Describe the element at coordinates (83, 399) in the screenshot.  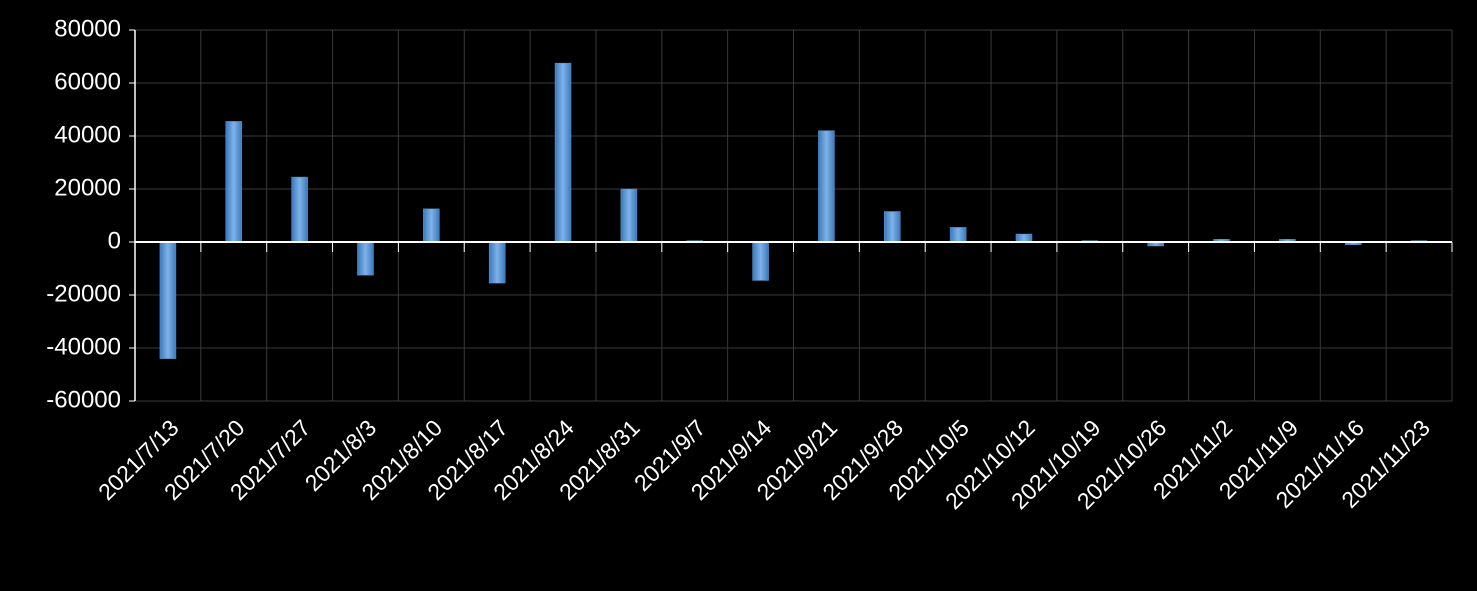
I see `y-tick-label: -60000` at that location.